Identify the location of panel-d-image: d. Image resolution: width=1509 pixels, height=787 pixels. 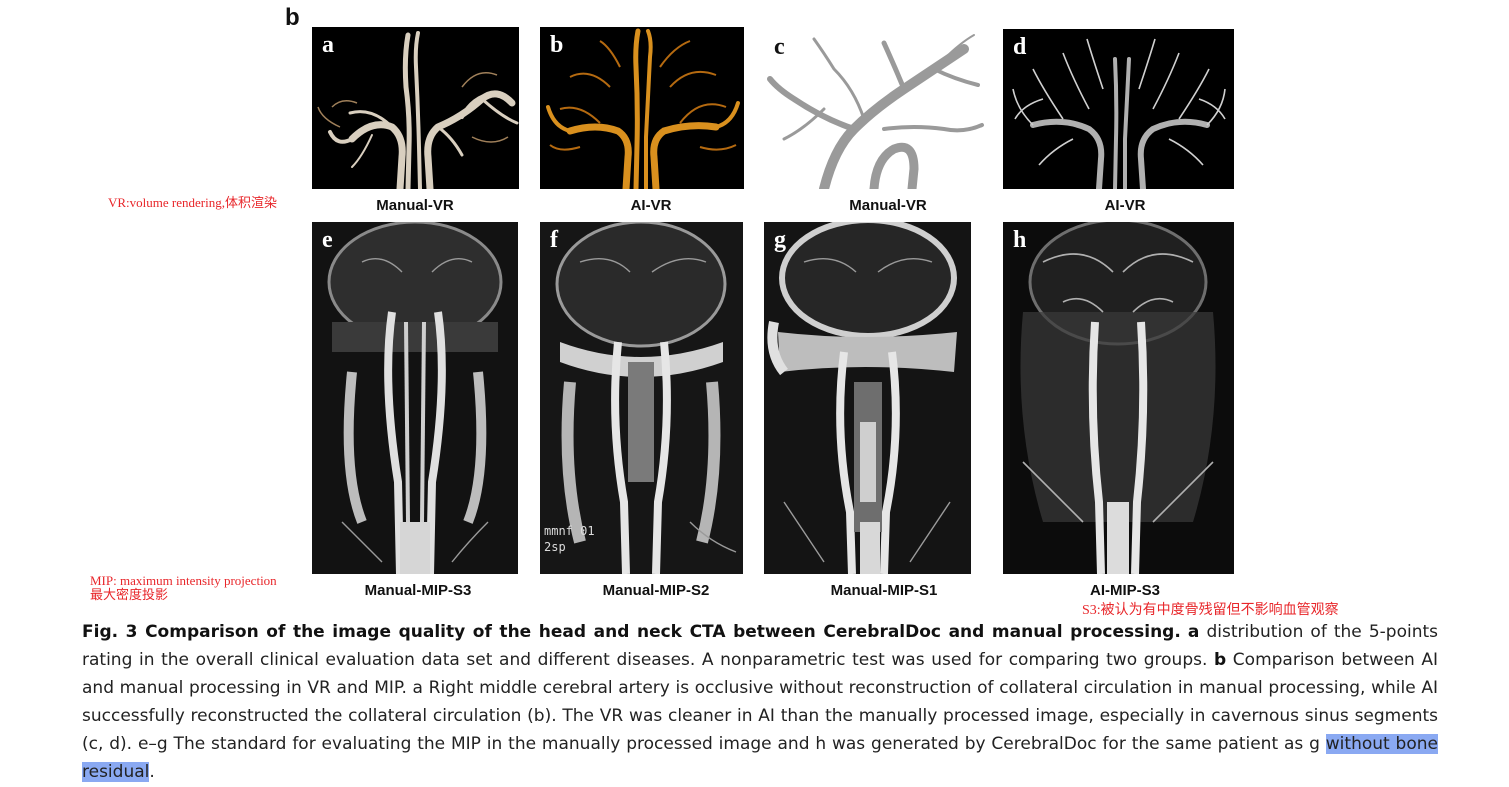
(1118, 109).